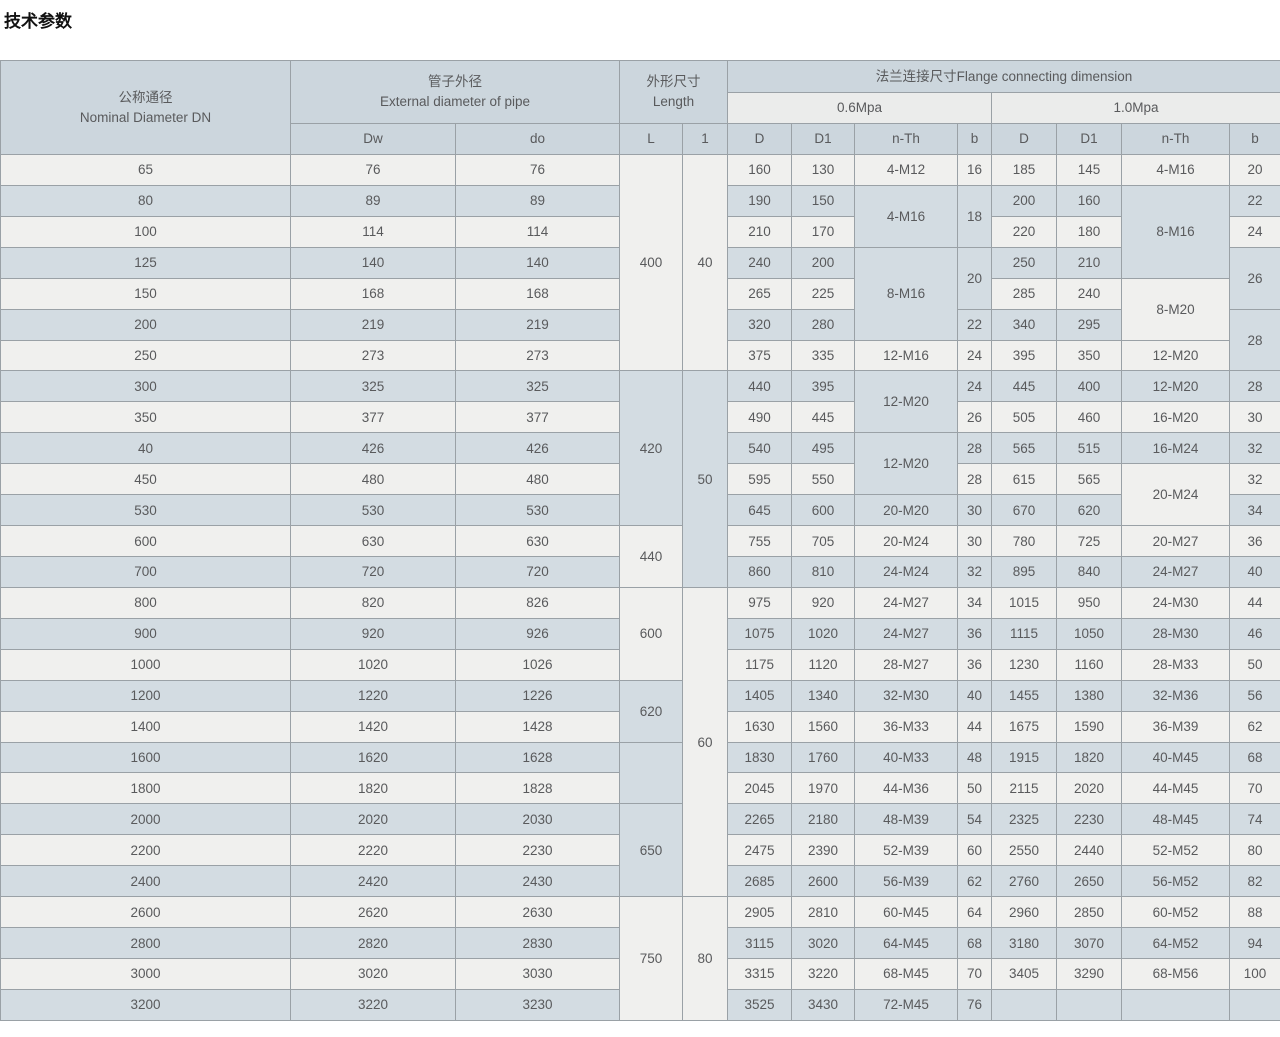 This screenshot has height=1037, width=1280. Describe the element at coordinates (906, 973) in the screenshot. I see `table-cell: 68-M45` at that location.